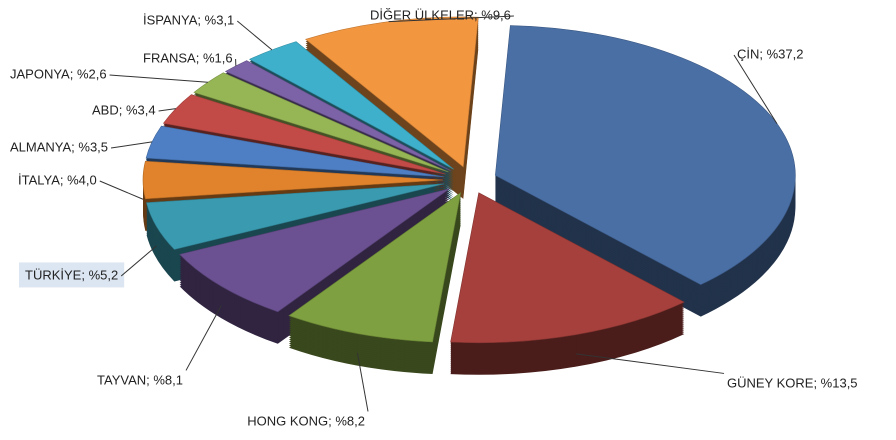 The width and height of the screenshot is (896, 440). What do you see at coordinates (306, 420) in the screenshot?
I see `data-label: HONG KONG; %8,2` at bounding box center [306, 420].